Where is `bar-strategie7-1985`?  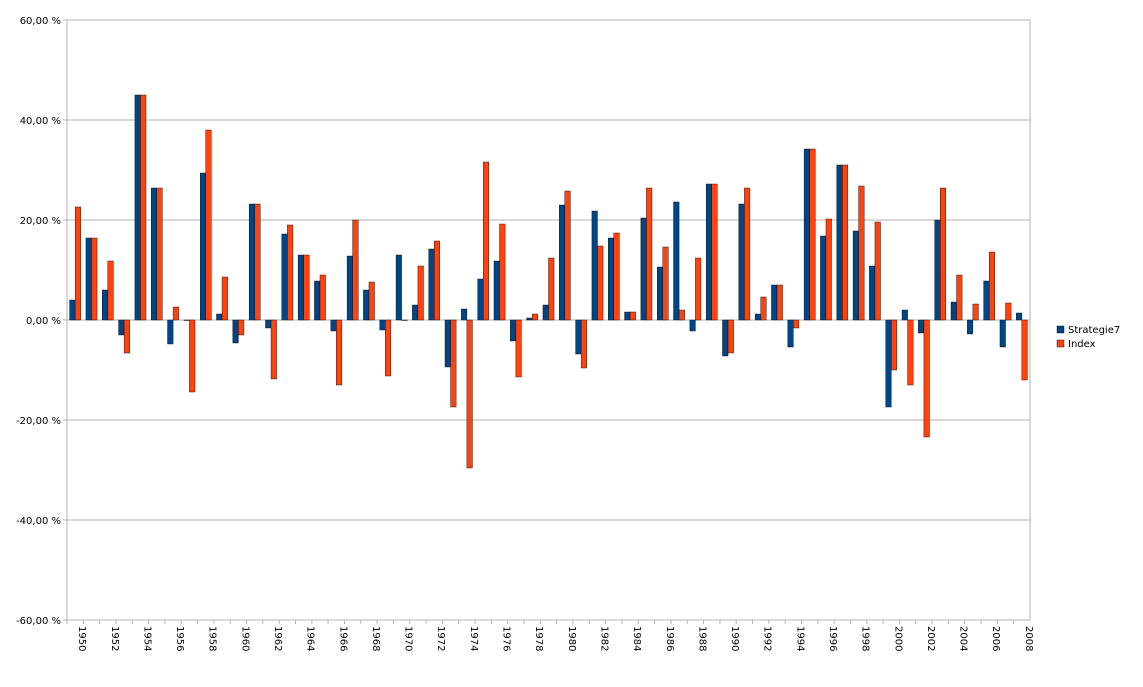 bar-strategie7-1985 is located at coordinates (643, 269).